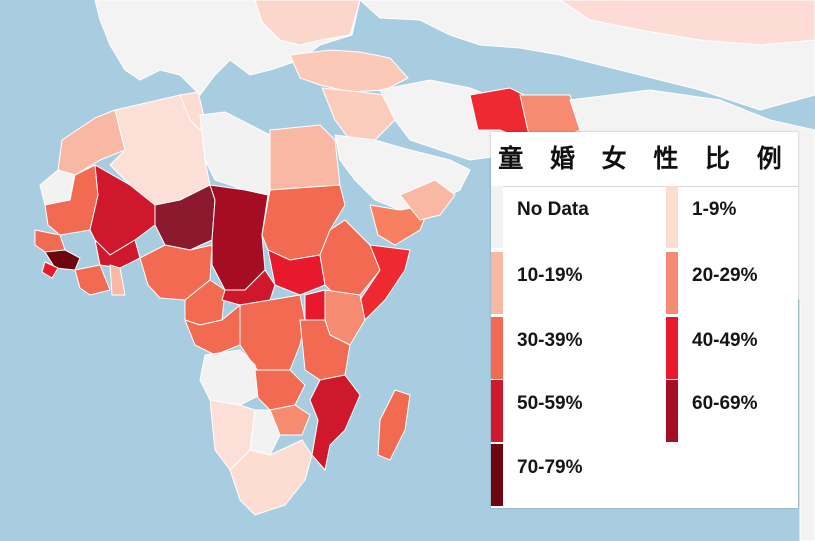 Image resolution: width=815 pixels, height=541 pixels. I want to click on country-angola, so click(230, 377).